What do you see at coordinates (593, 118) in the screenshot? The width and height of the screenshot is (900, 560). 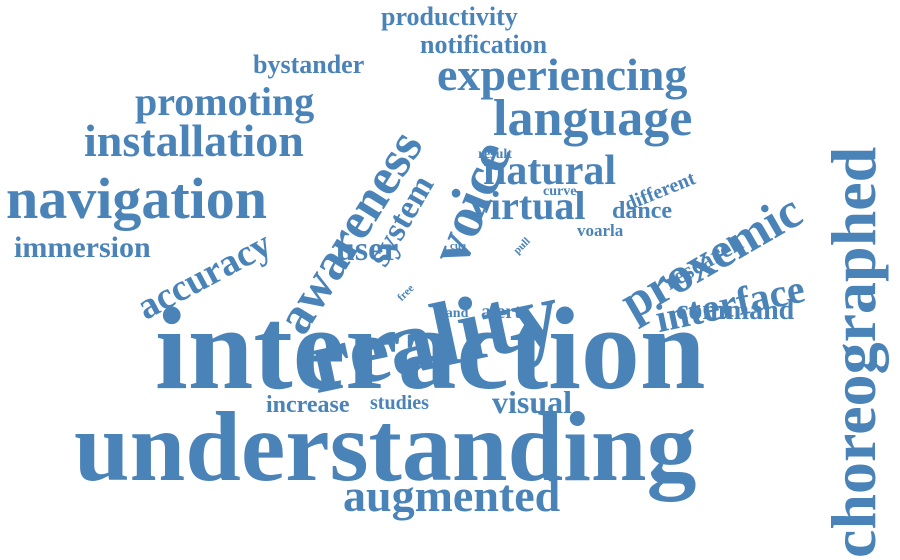 I see `word-language: language` at bounding box center [593, 118].